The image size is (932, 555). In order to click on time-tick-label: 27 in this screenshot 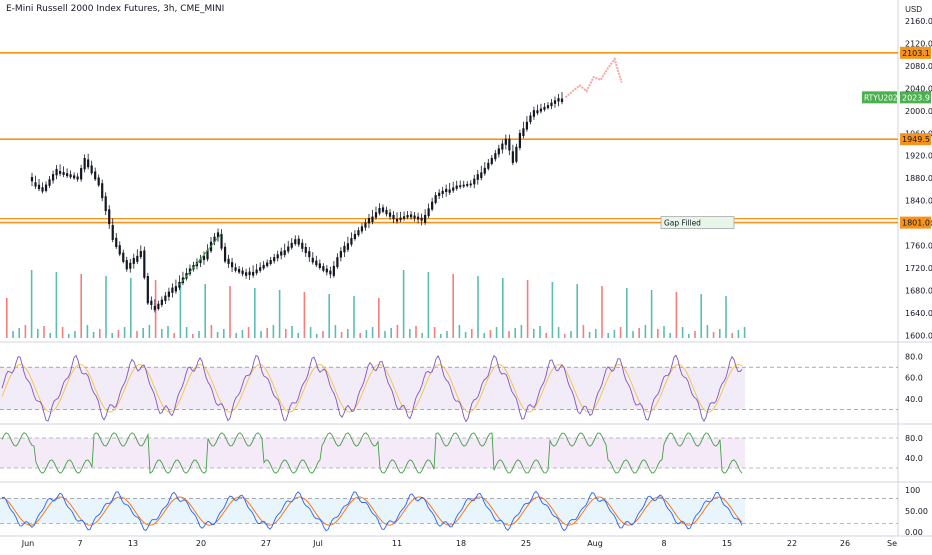, I will do `click(266, 543)`.